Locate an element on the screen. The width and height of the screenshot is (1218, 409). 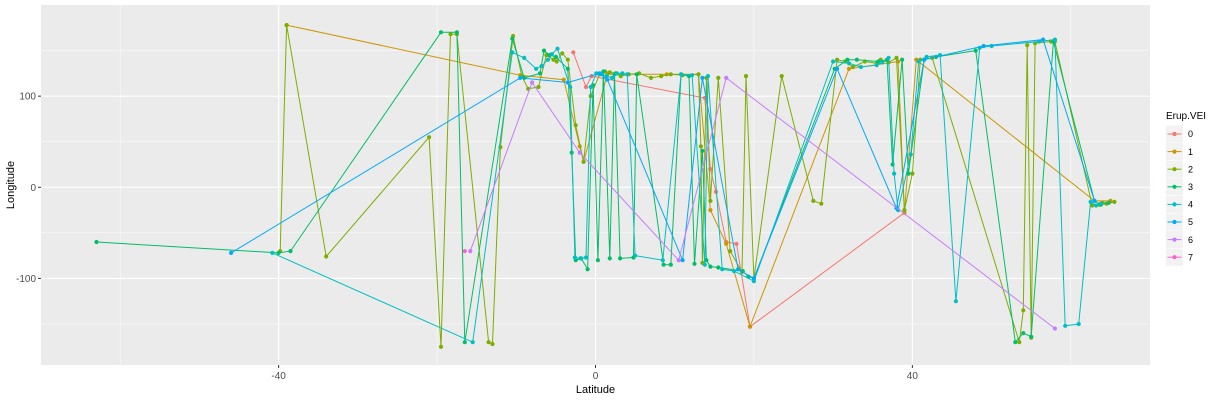
y-tick-label: -100 is located at coordinates (26, 279).